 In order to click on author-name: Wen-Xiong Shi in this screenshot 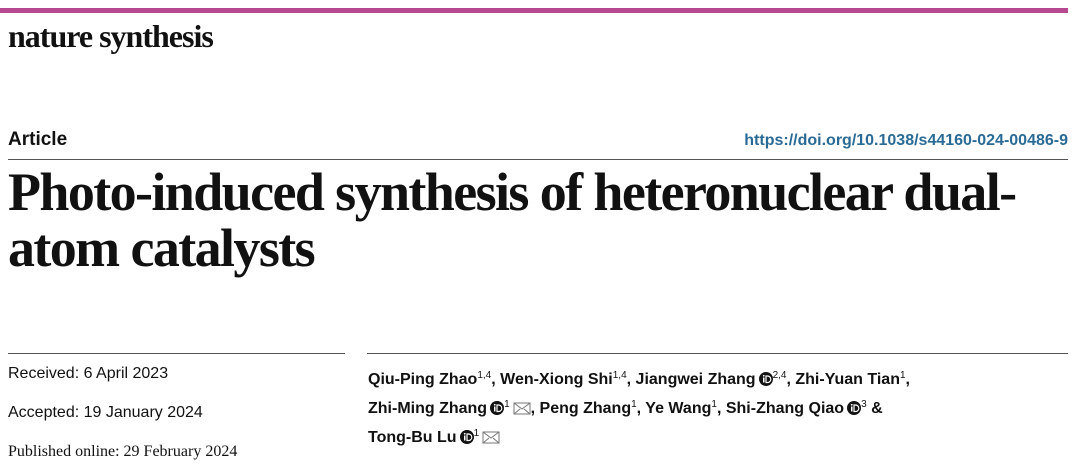, I will do `click(556, 379)`.